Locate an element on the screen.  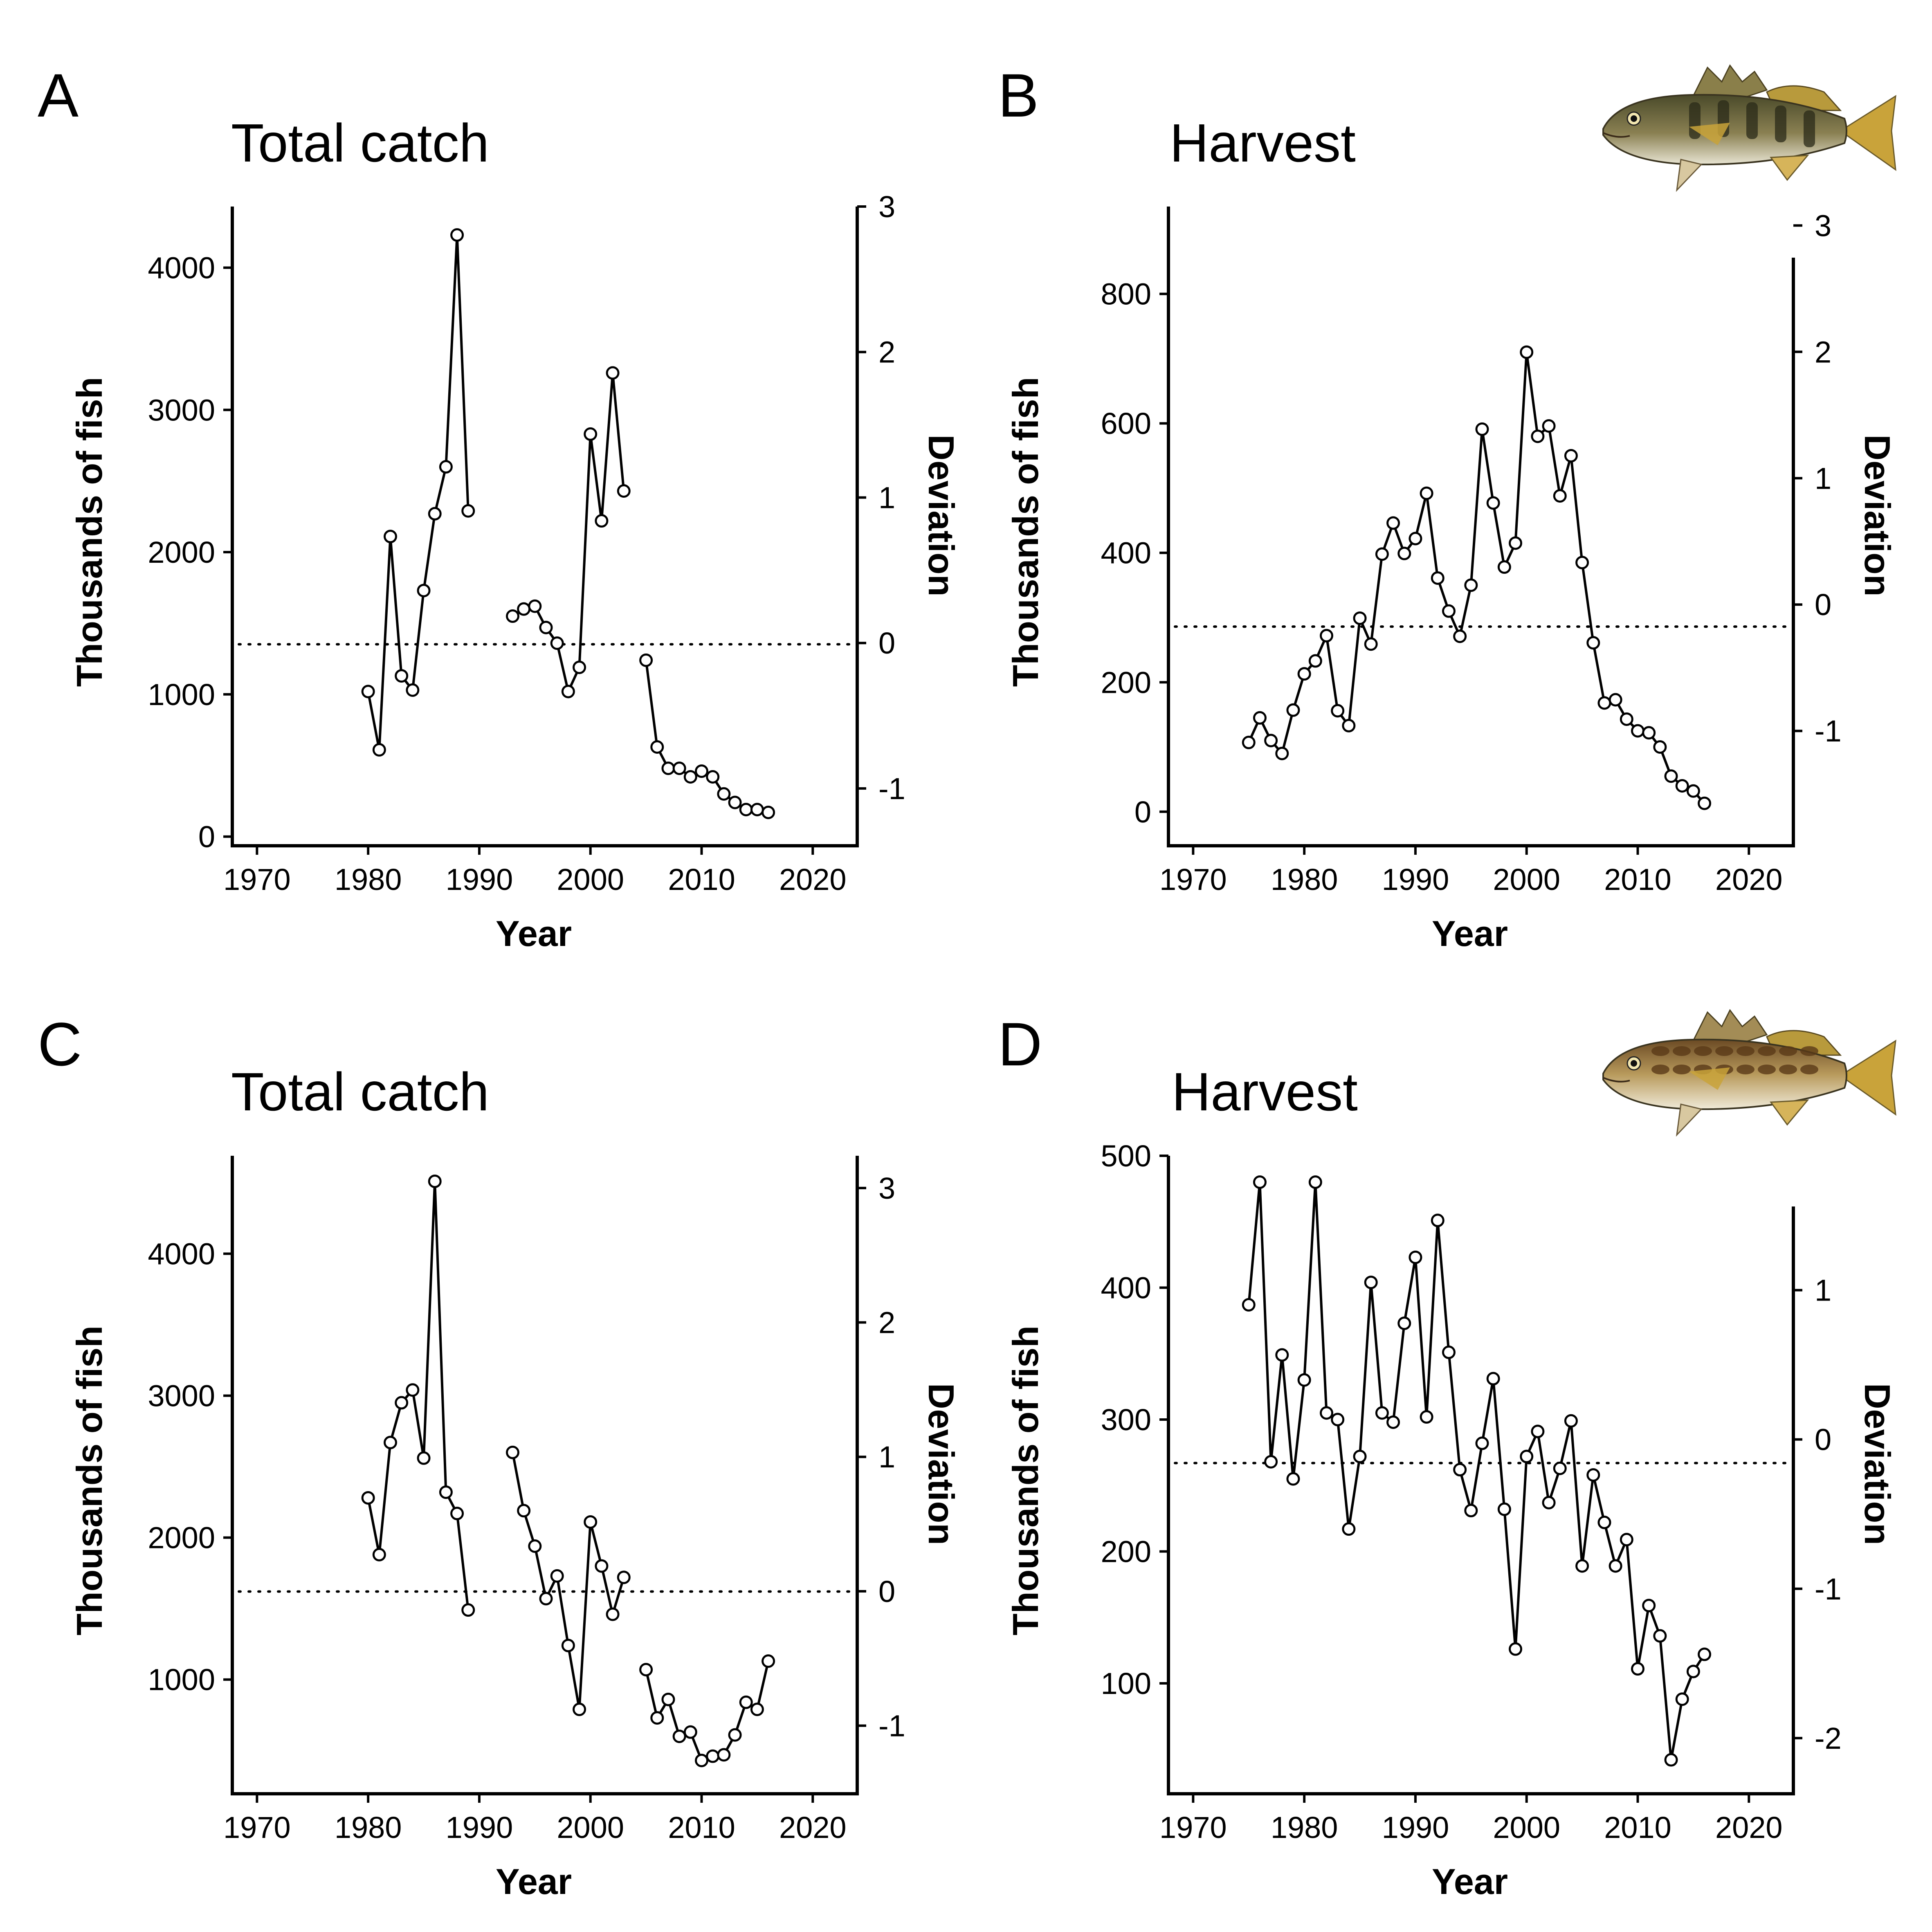
panel-a-x-tick-label: 1980 is located at coordinates (369, 880).